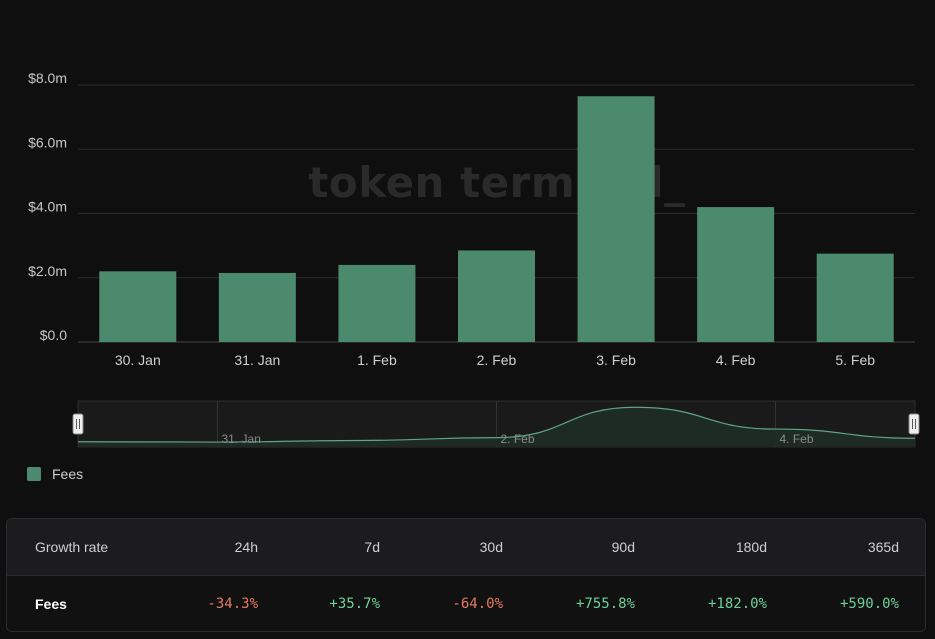  I want to click on navigator-area, so click(496, 426).